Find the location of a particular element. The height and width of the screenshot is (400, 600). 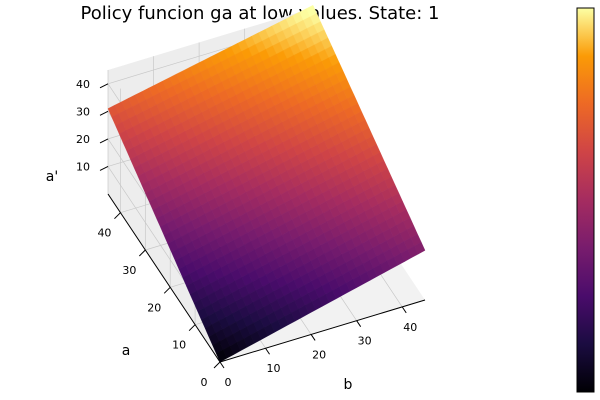

z-tick-label: 10 is located at coordinates (83, 166).